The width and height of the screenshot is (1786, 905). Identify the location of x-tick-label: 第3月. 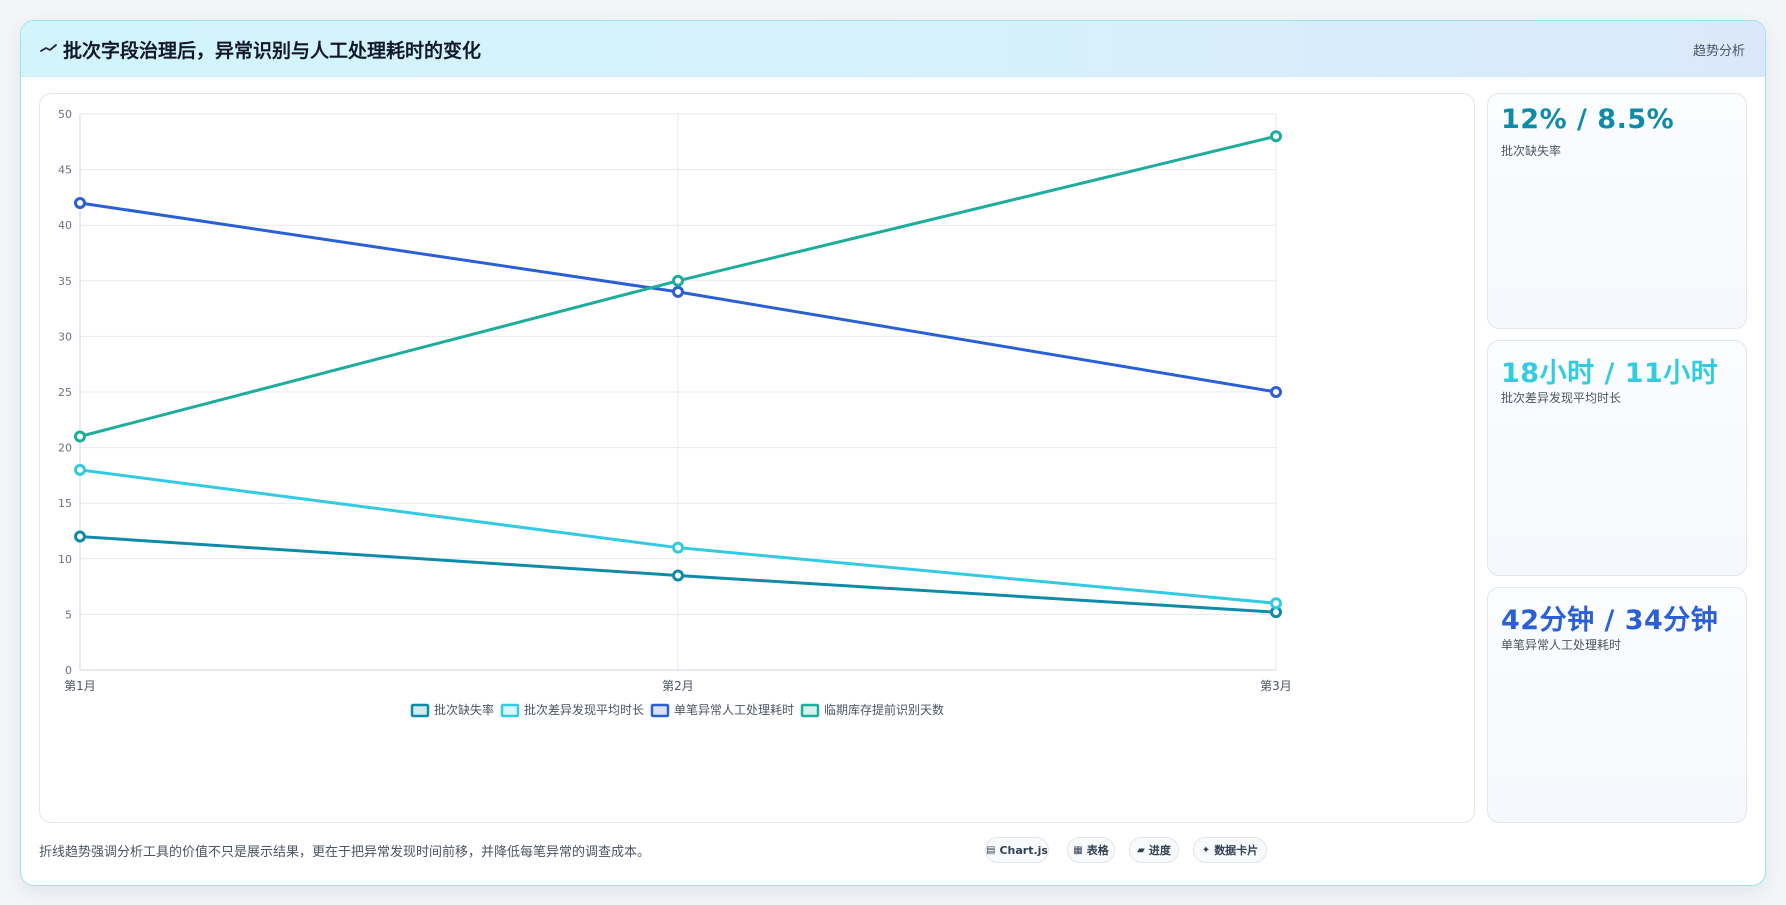
(1276, 686).